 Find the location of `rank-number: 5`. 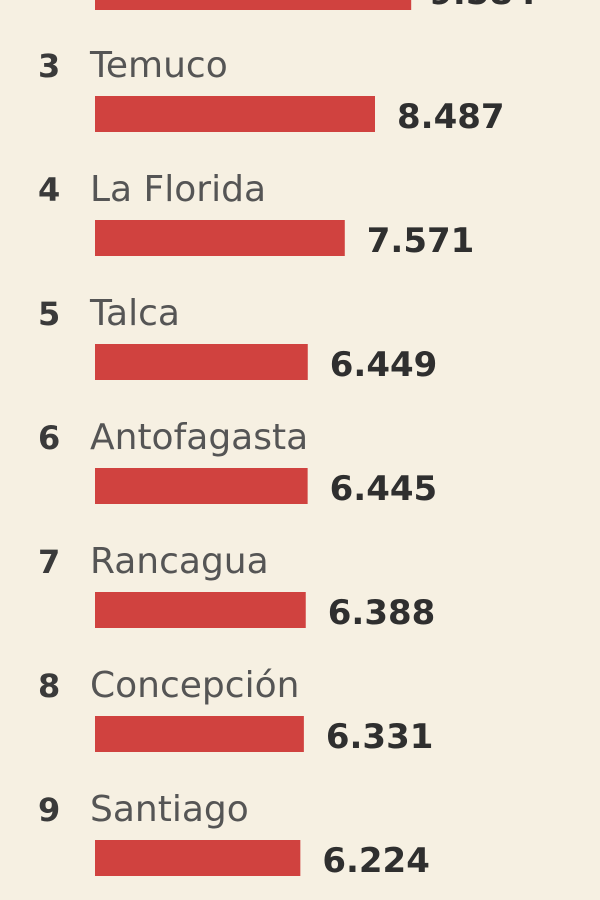

rank-number: 5 is located at coordinates (49, 314).